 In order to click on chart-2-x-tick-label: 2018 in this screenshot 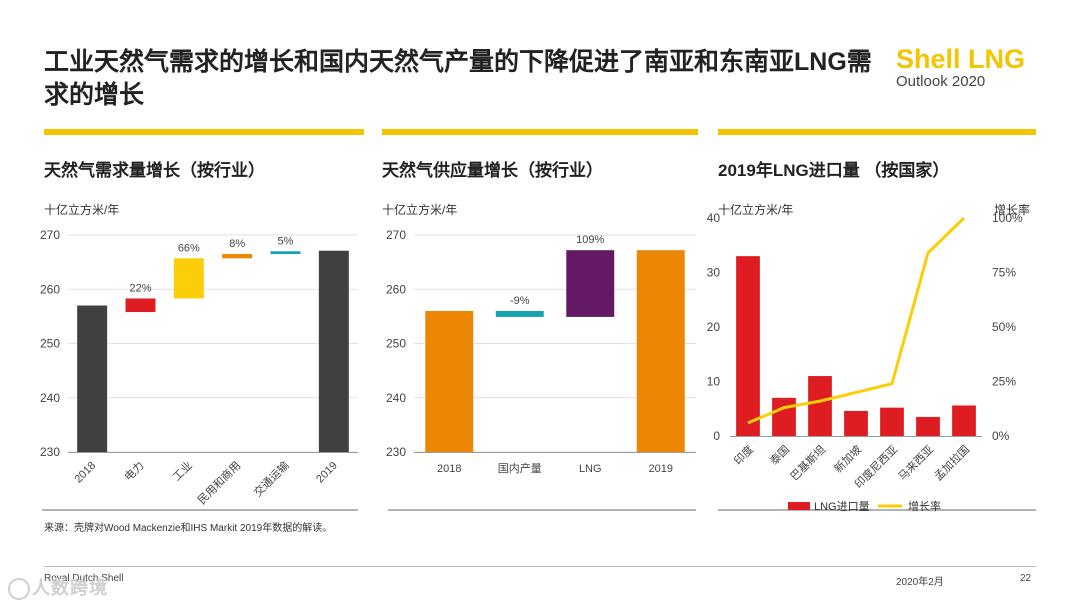, I will do `click(449, 469)`.